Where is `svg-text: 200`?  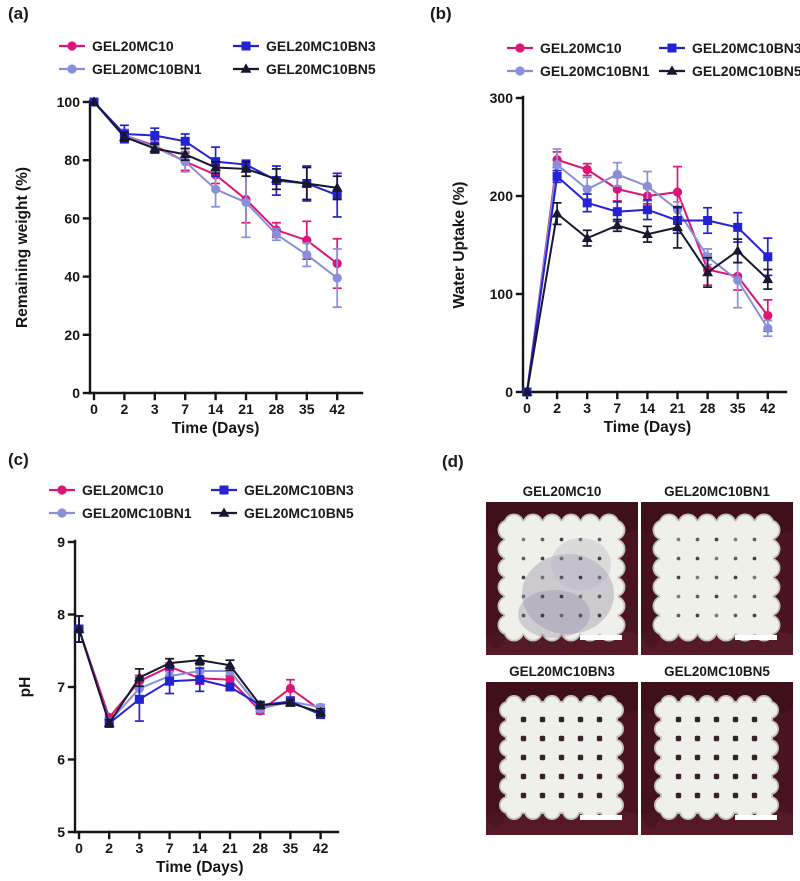
svg-text: 200 is located at coordinates (502, 196).